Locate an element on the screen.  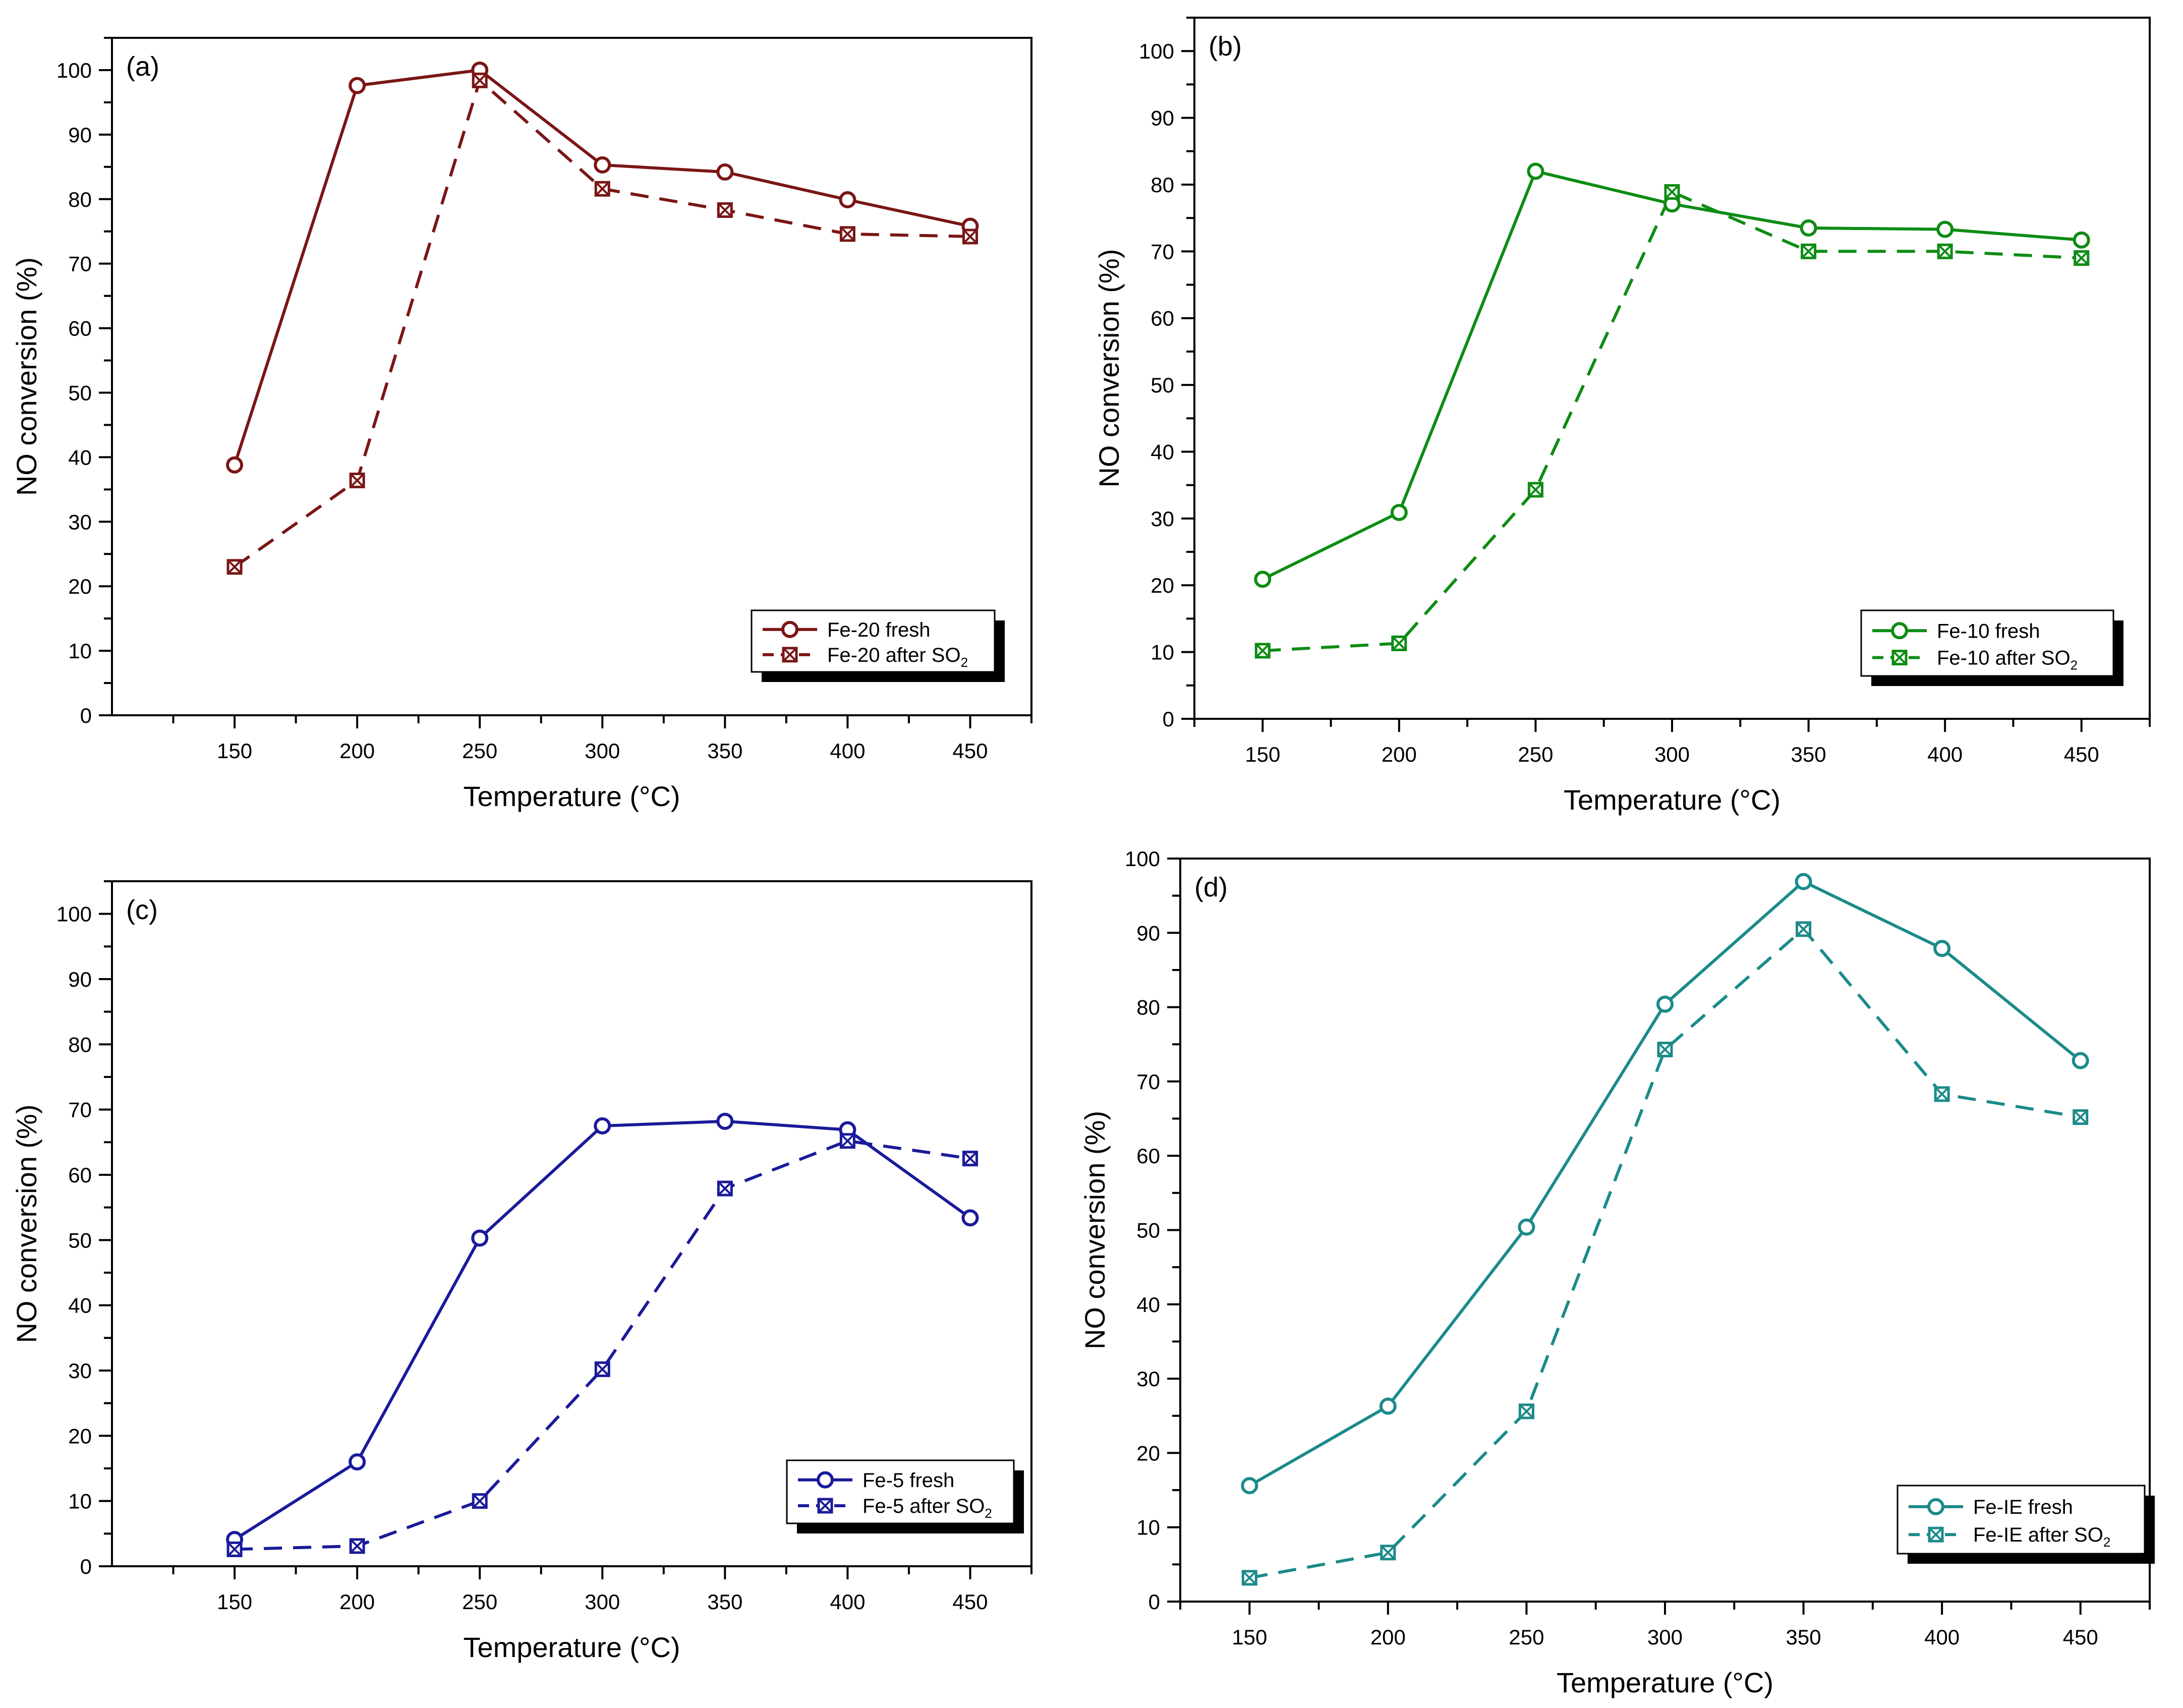
legend-entry: Fe-10 fresh is located at coordinates (1988, 631).